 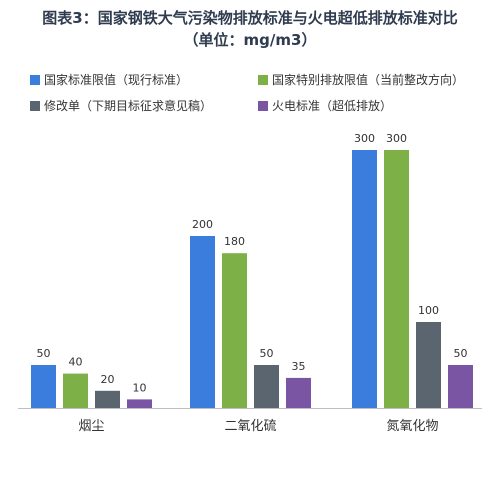 What do you see at coordinates (44, 353) in the screenshot?
I see `data-label-1-1: 50` at bounding box center [44, 353].